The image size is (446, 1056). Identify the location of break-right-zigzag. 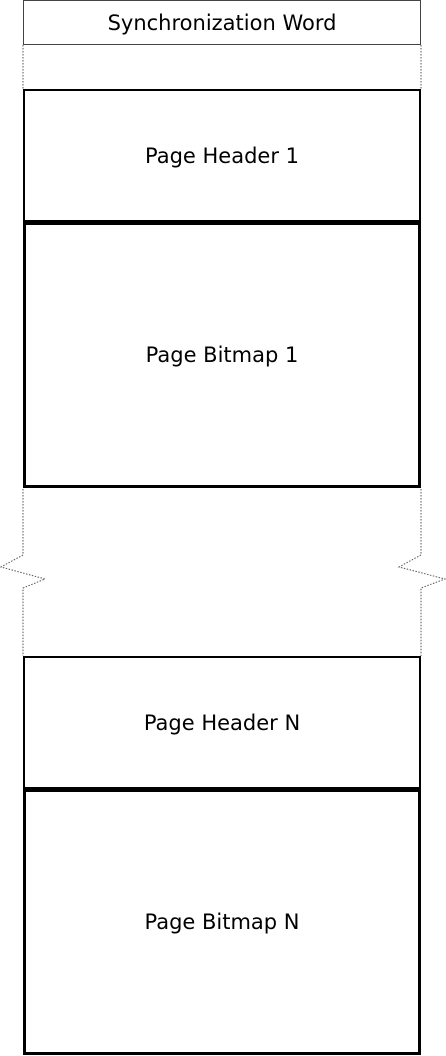
(421, 572).